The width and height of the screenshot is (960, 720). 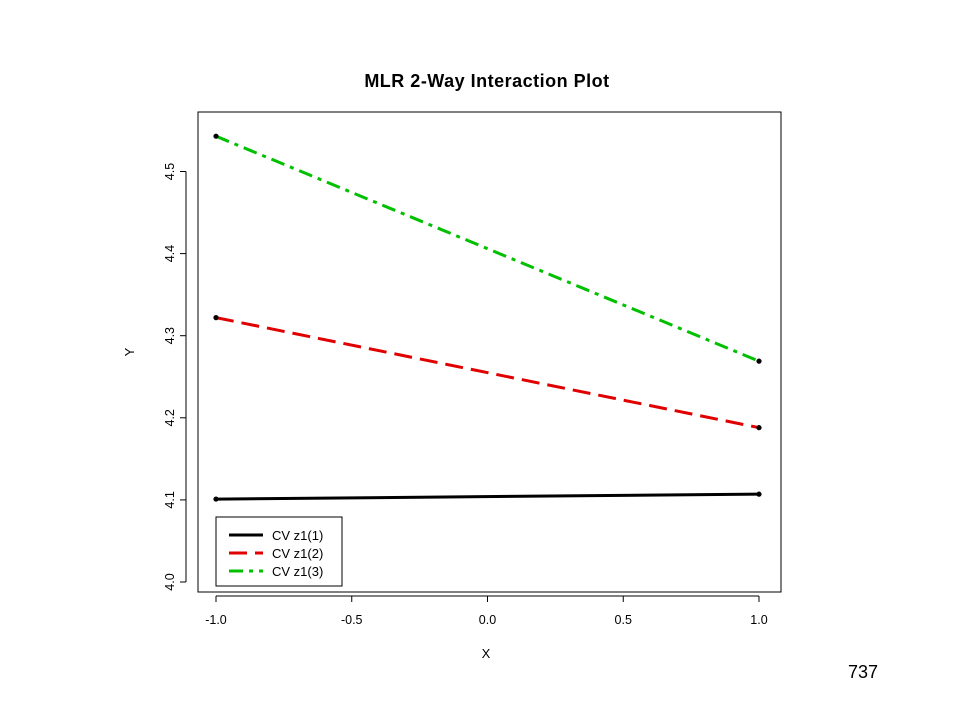 What do you see at coordinates (170, 417) in the screenshot?
I see `y-tick-label: 4.2` at bounding box center [170, 417].